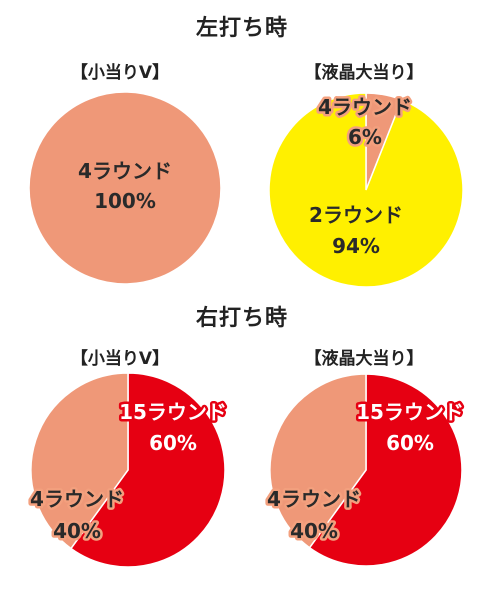 This screenshot has height=600, width=484. Describe the element at coordinates (364, 359) in the screenshot. I see `chart-label-lcd-jackpot-right: 【液晶大当り】` at that location.